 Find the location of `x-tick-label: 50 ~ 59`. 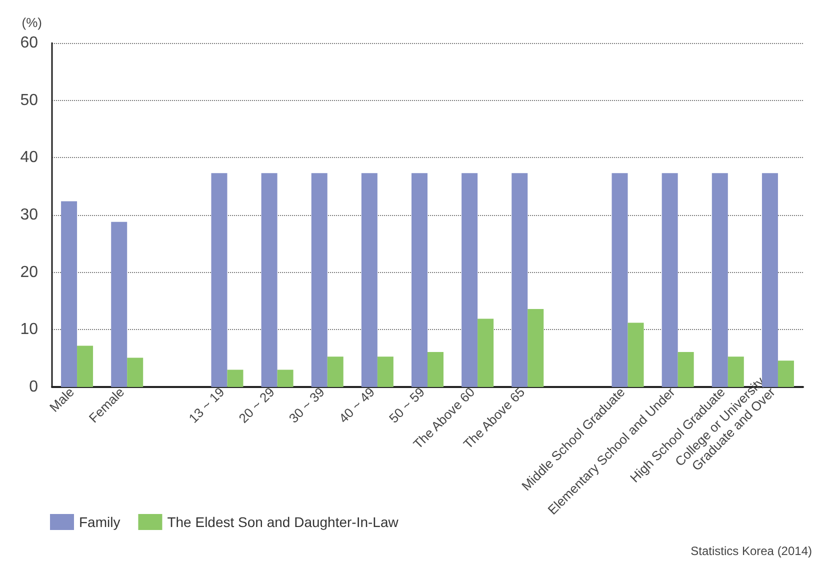

x-tick-label: 50 ~ 59 is located at coordinates (407, 405).